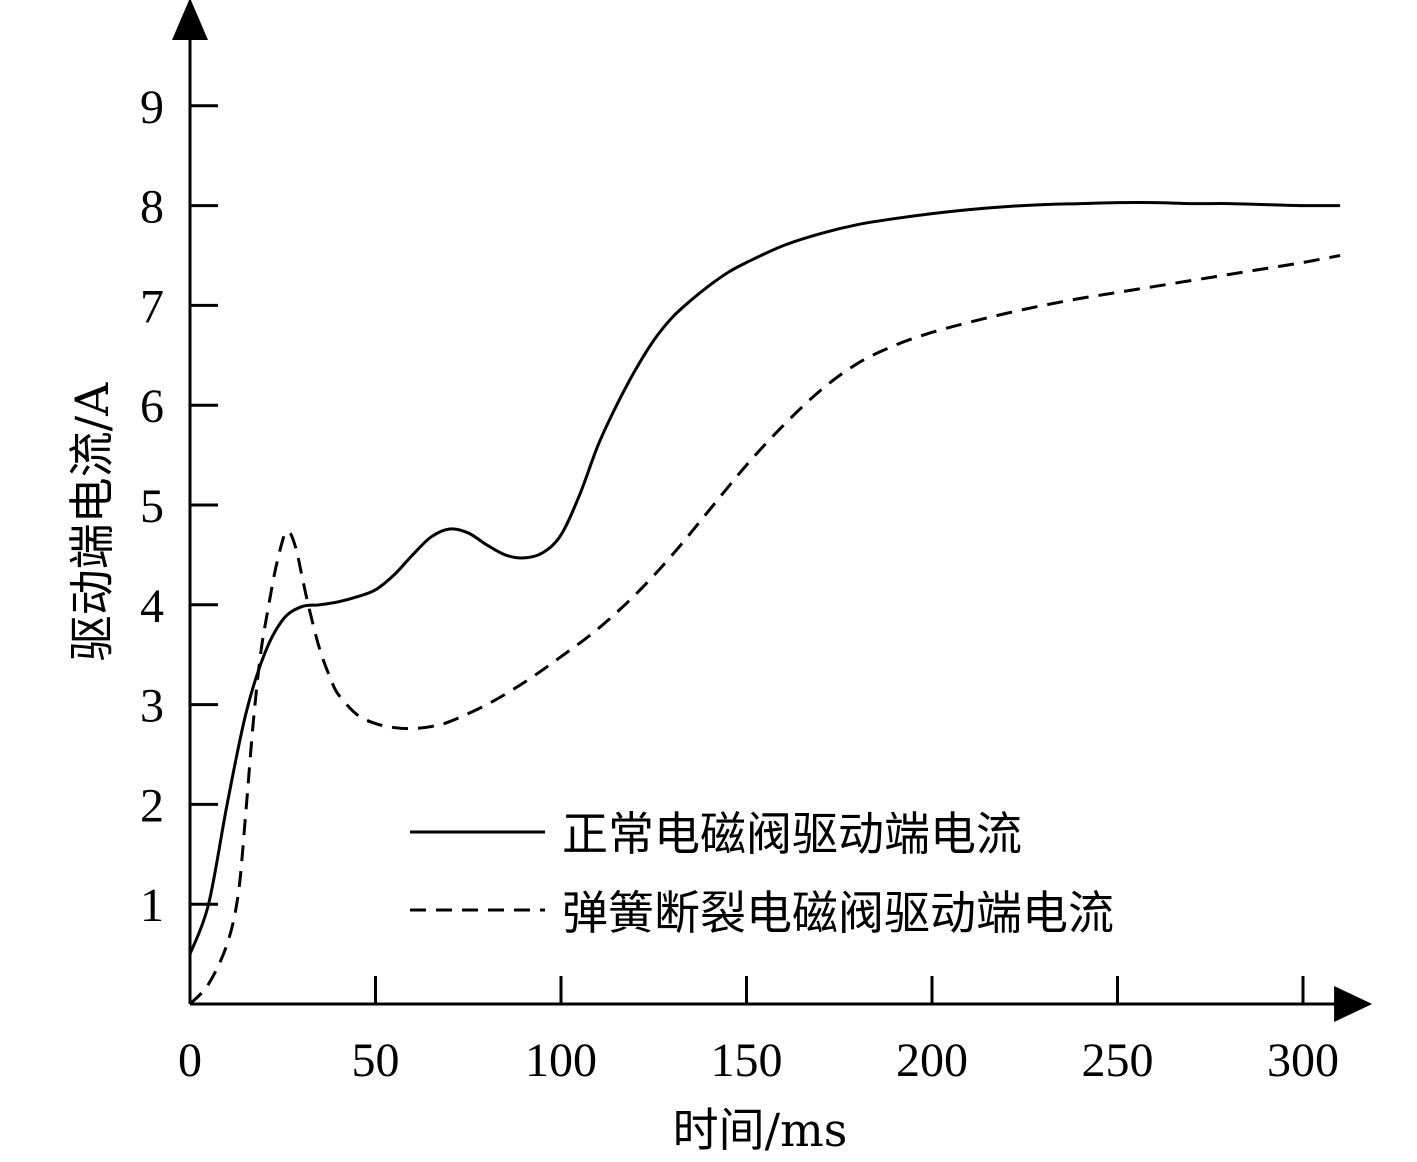 The height and width of the screenshot is (1162, 1417). Describe the element at coordinates (792, 834) in the screenshot. I see `legend-label-normal: 正常电磁阀驱动端电流` at that location.